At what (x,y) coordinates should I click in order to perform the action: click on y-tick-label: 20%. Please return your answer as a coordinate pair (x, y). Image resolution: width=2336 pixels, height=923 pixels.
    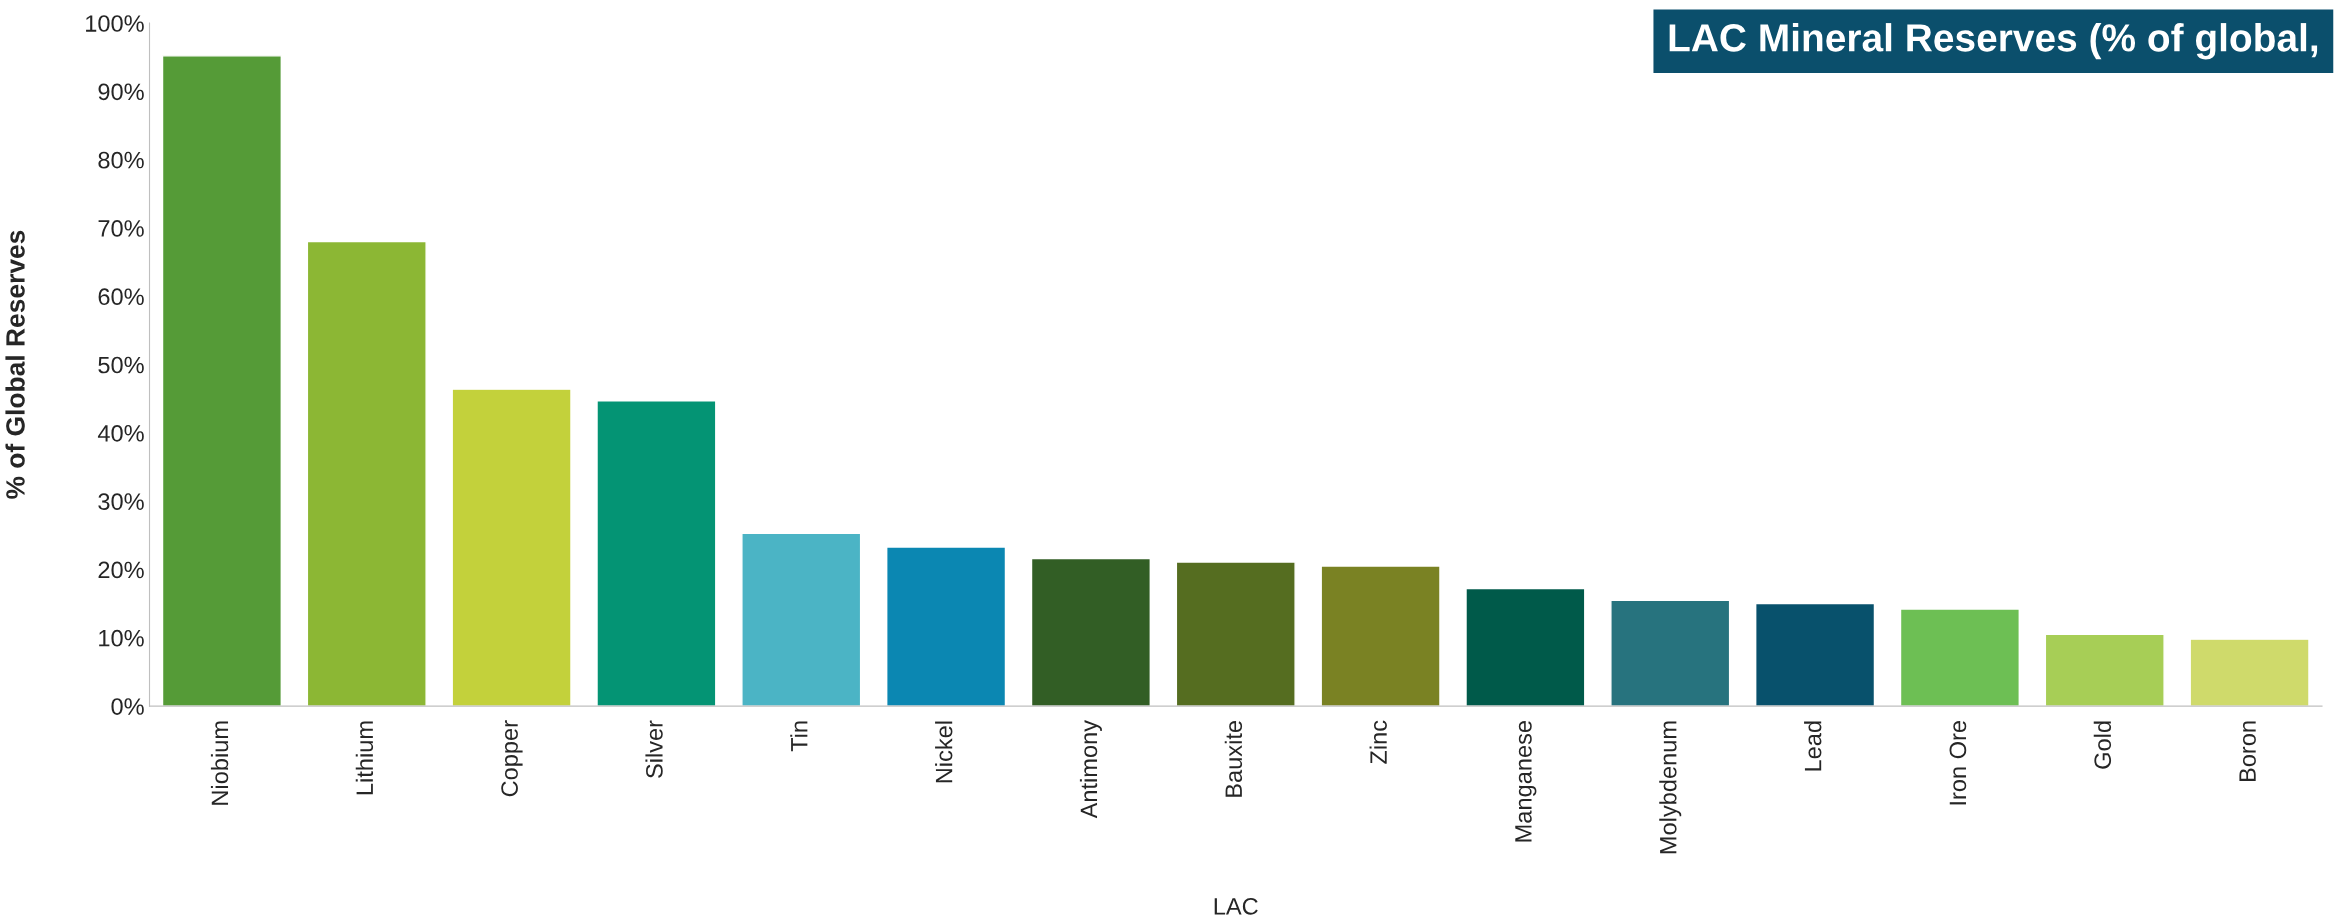
    Looking at the image, I should click on (121, 570).